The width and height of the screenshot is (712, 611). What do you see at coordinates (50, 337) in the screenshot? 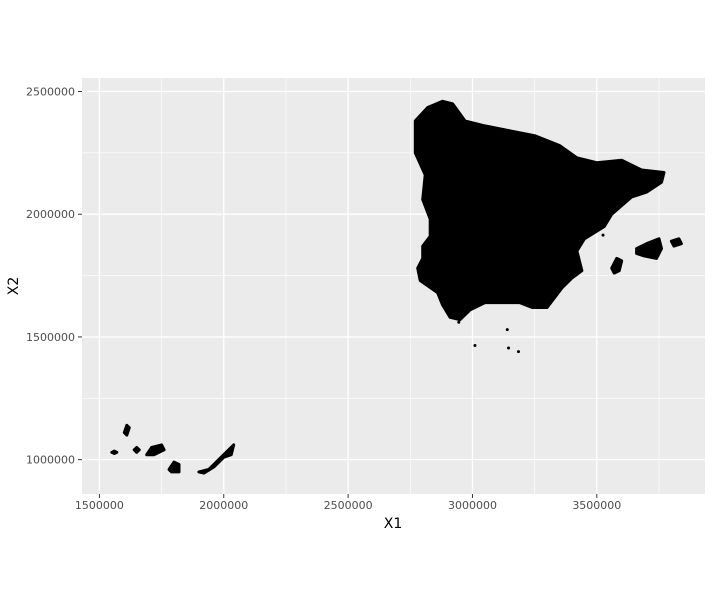
I see `y-tick-label: 1500000` at bounding box center [50, 337].